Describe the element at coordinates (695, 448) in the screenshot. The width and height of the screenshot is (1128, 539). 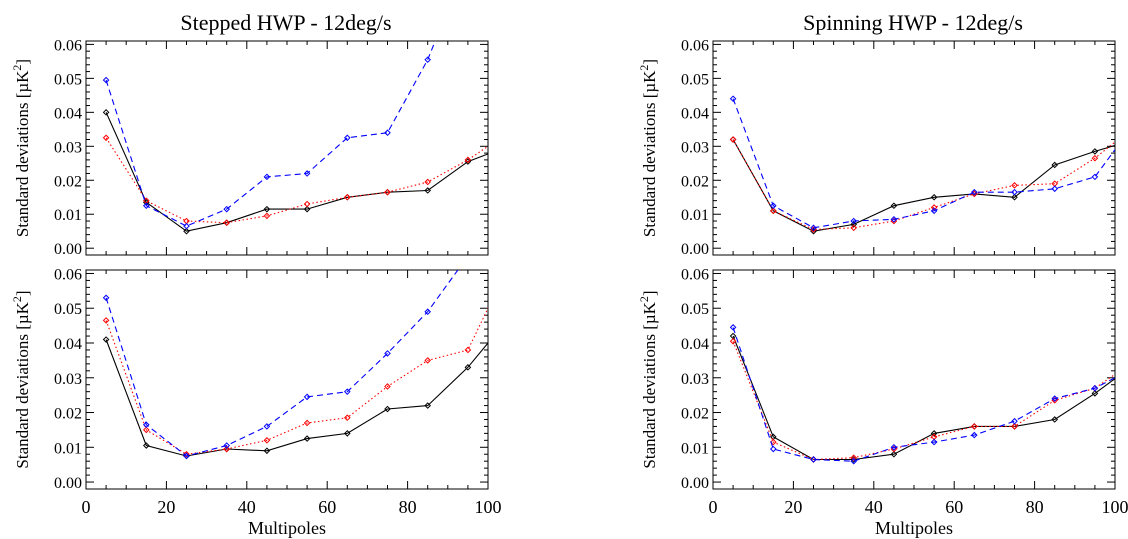
I see `y-tick-label: 0.01` at that location.